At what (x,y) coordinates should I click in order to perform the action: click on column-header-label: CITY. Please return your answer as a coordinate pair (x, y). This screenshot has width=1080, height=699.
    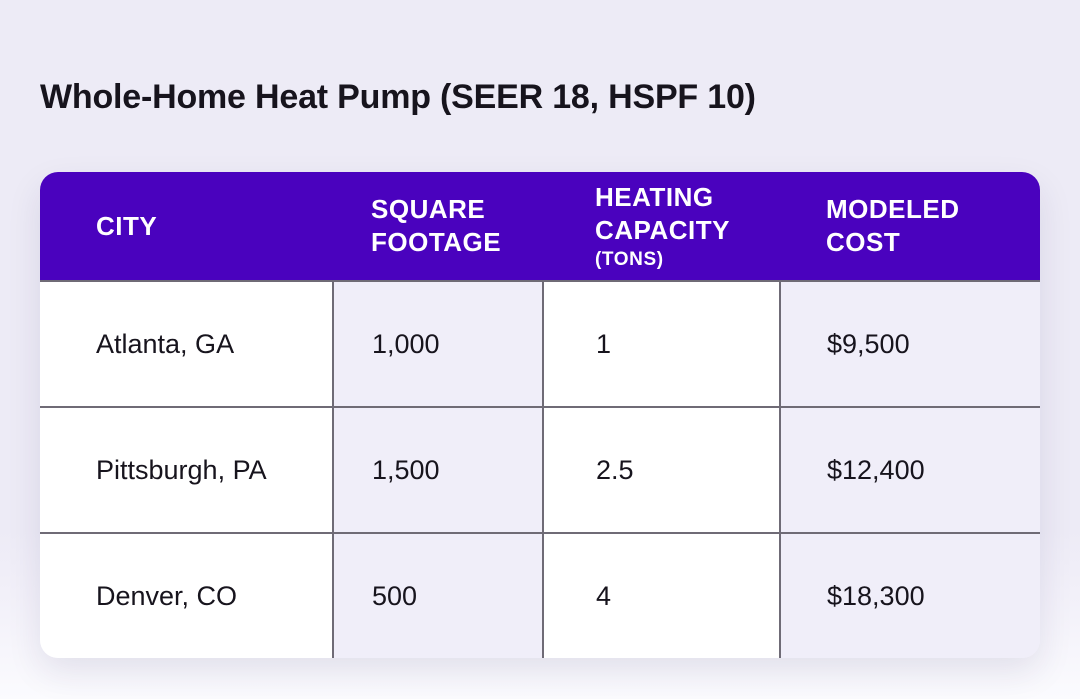
    Looking at the image, I should click on (127, 225).